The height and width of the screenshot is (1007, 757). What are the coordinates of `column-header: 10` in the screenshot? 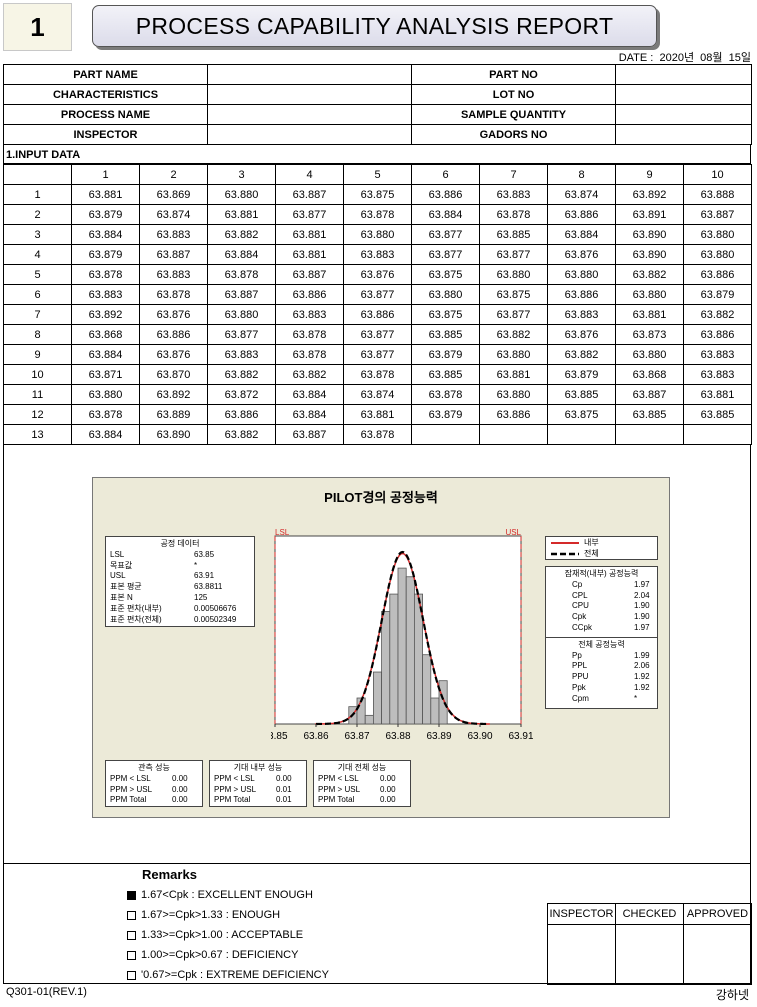 It's located at (717, 174).